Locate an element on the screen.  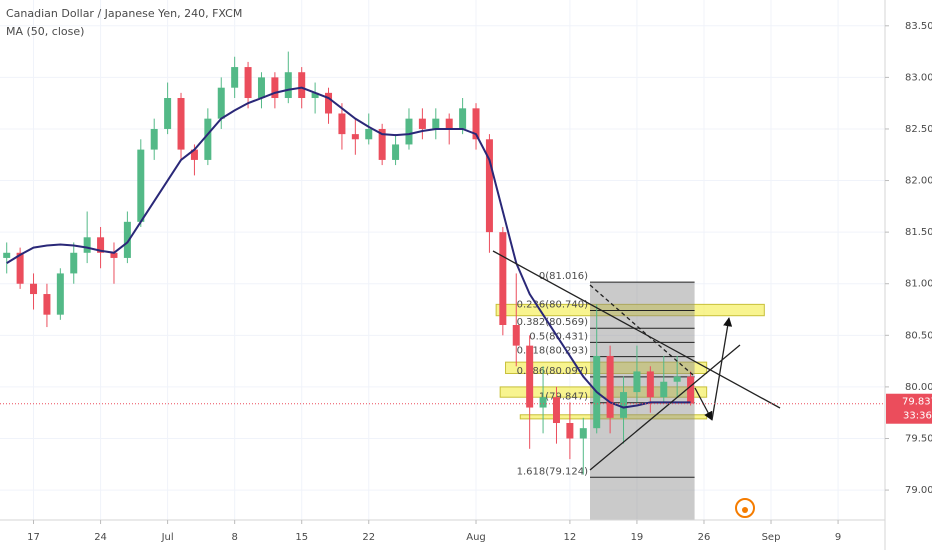
fib-label: 1.618(79.124) is located at coordinates (553, 471).